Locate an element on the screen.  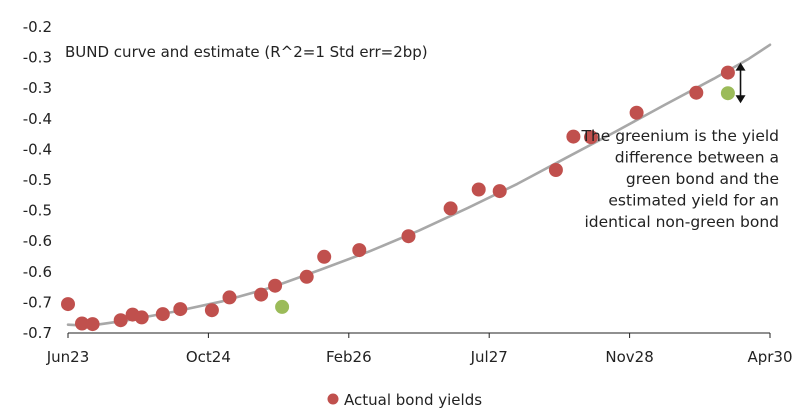
x-tick-label: Feb26 is located at coordinates (349, 357).